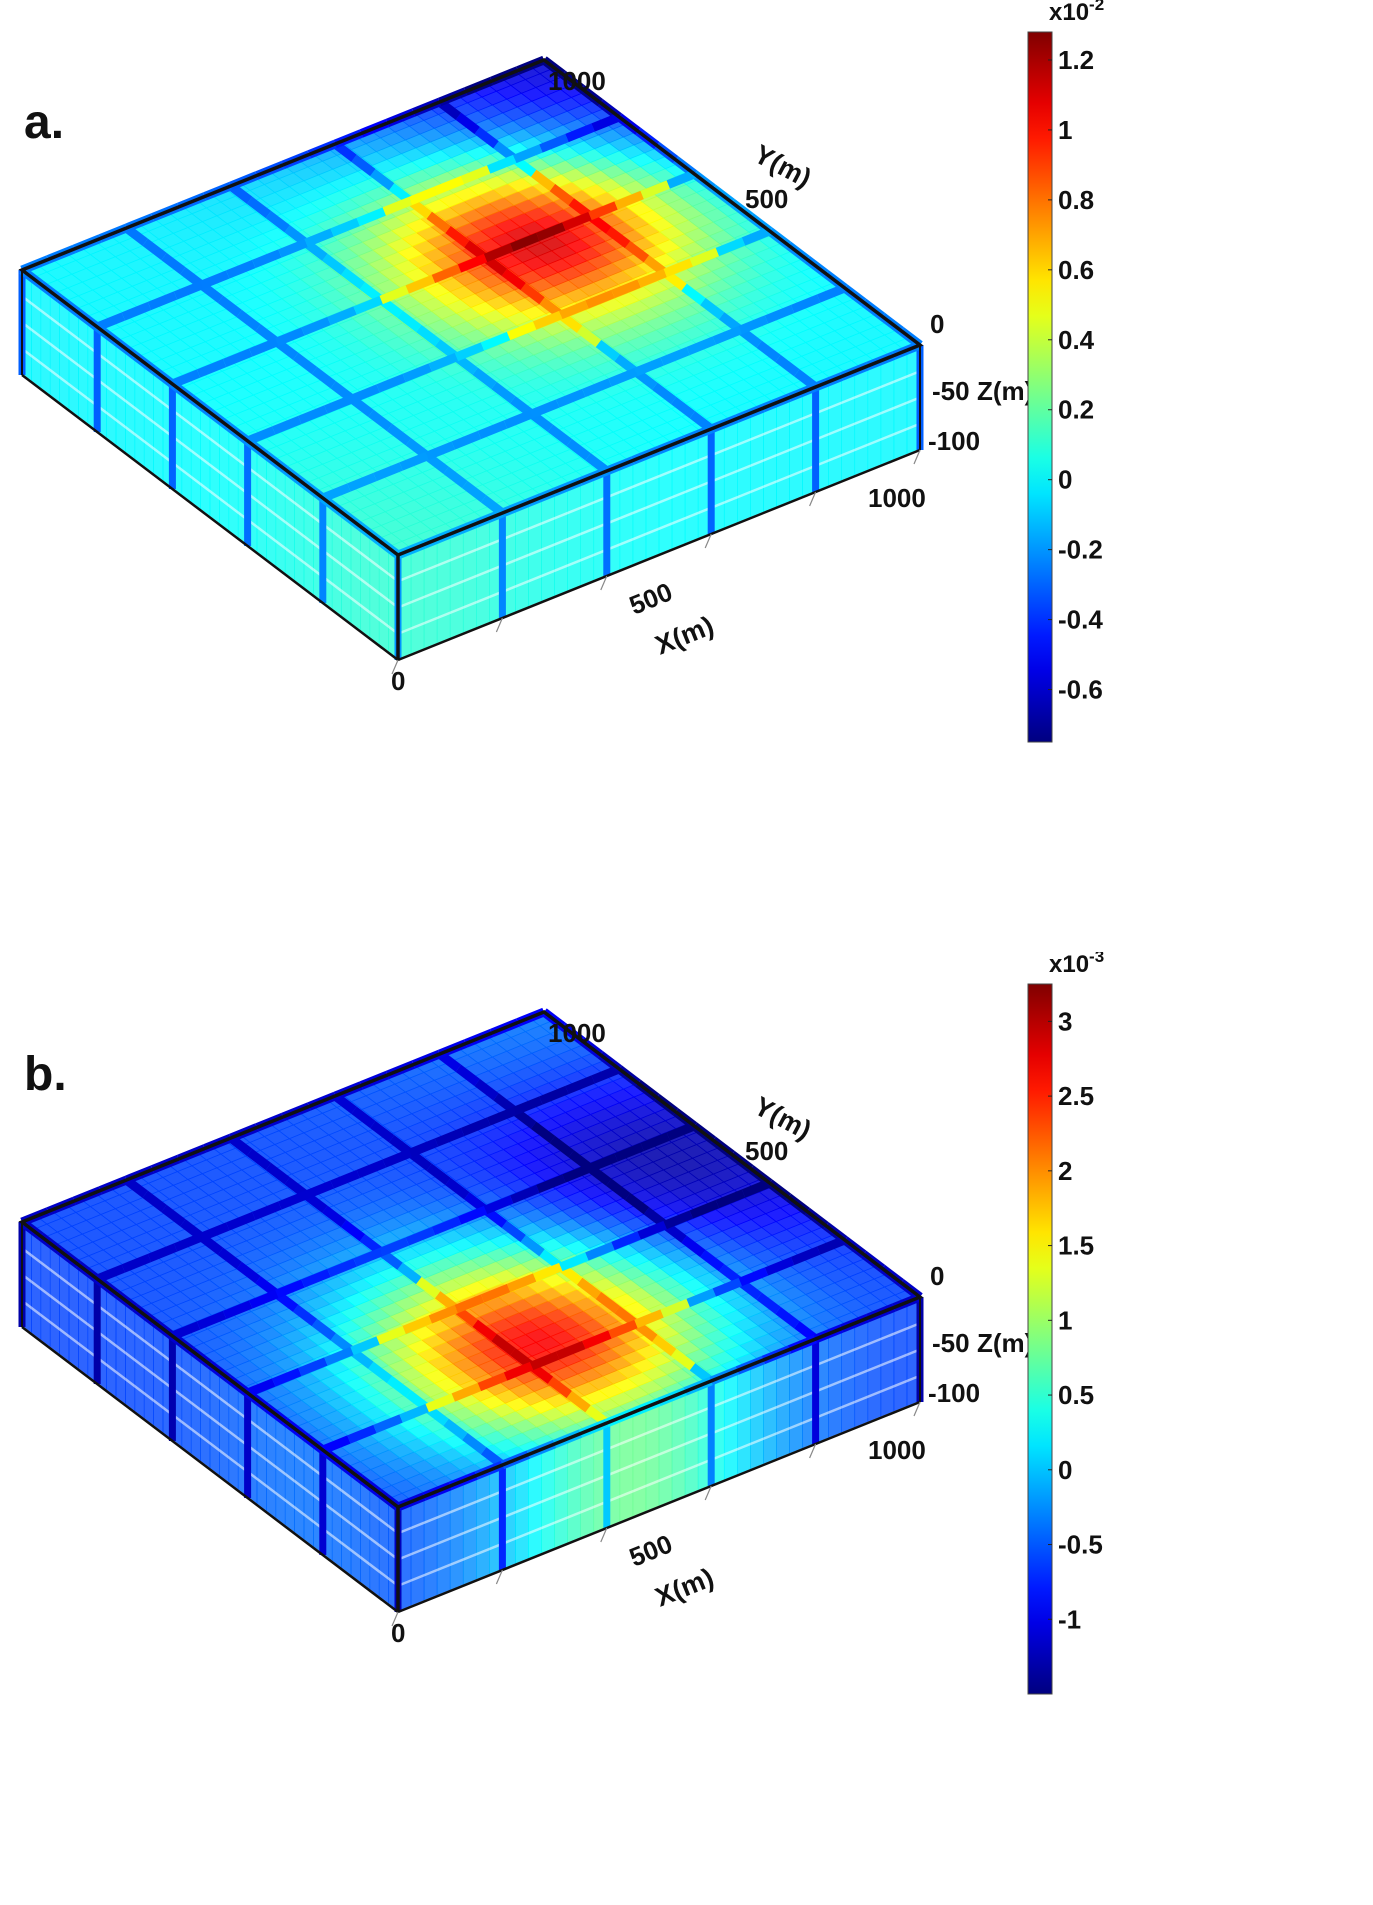 Image resolution: width=1373 pixels, height=1905 pixels. Describe the element at coordinates (1065, 1171) in the screenshot. I see `colorbar-tick-label: 2` at that location.